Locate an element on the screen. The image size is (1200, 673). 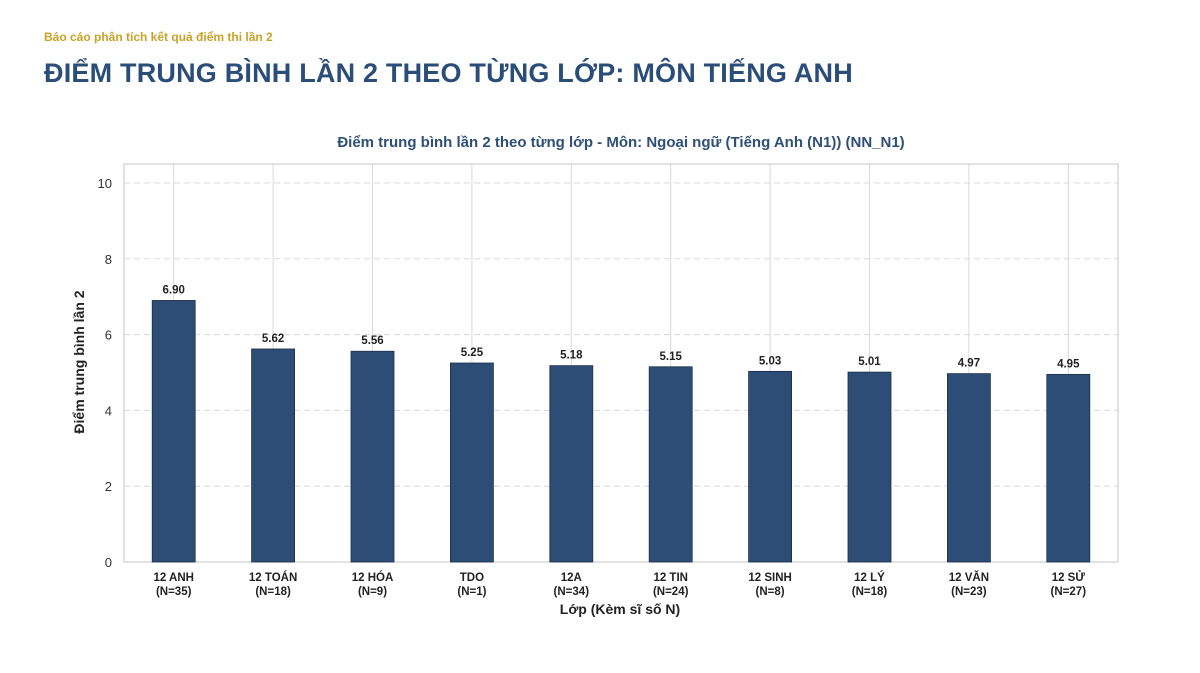
x-tick-count-label: (N=35) is located at coordinates (174, 592).